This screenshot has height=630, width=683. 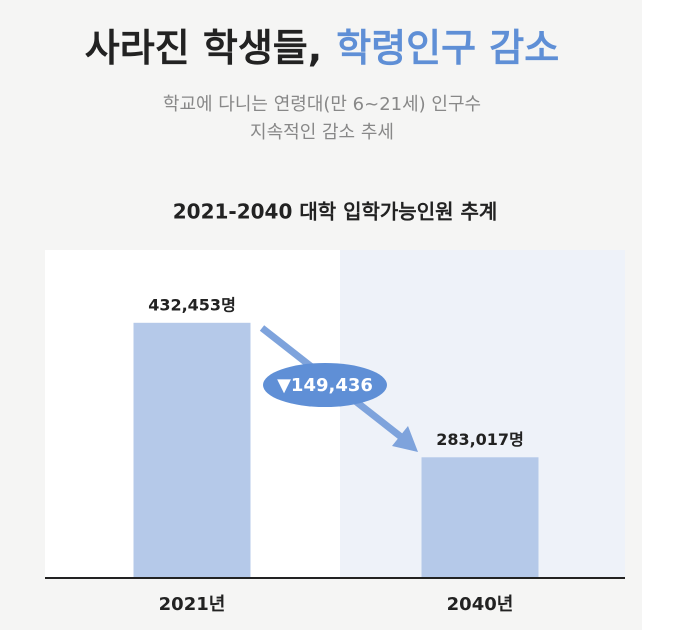 What do you see at coordinates (480, 604) in the screenshot?
I see `x-tick-label: 2040년` at bounding box center [480, 604].